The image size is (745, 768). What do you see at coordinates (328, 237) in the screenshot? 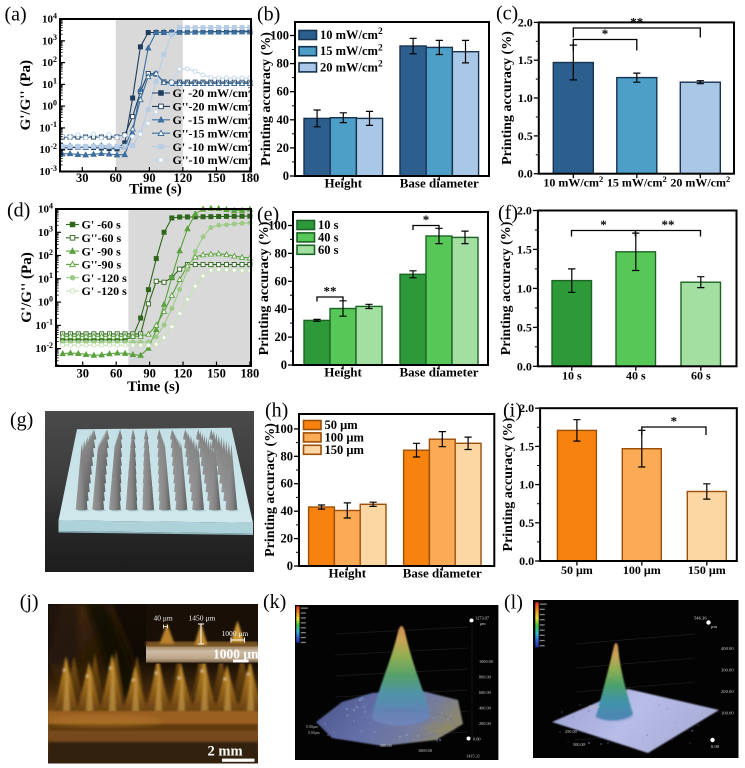
I see `svg-text: 40 s` at bounding box center [328, 237].